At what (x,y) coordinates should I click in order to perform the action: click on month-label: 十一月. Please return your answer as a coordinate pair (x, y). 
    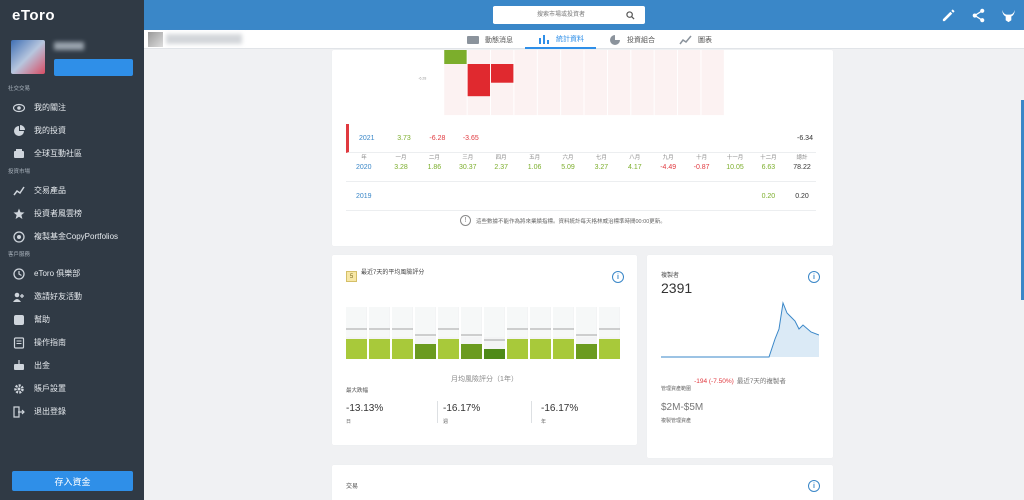
    Looking at the image, I should click on (735, 158).